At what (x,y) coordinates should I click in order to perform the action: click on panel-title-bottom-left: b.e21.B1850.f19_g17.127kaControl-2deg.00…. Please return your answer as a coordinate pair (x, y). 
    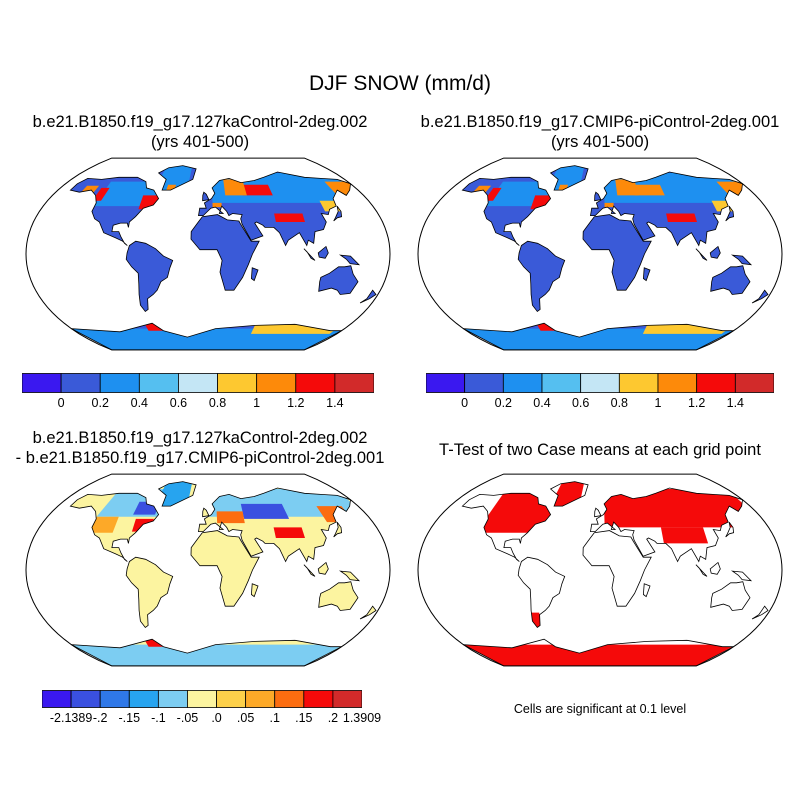
    Looking at the image, I should click on (200, 448).